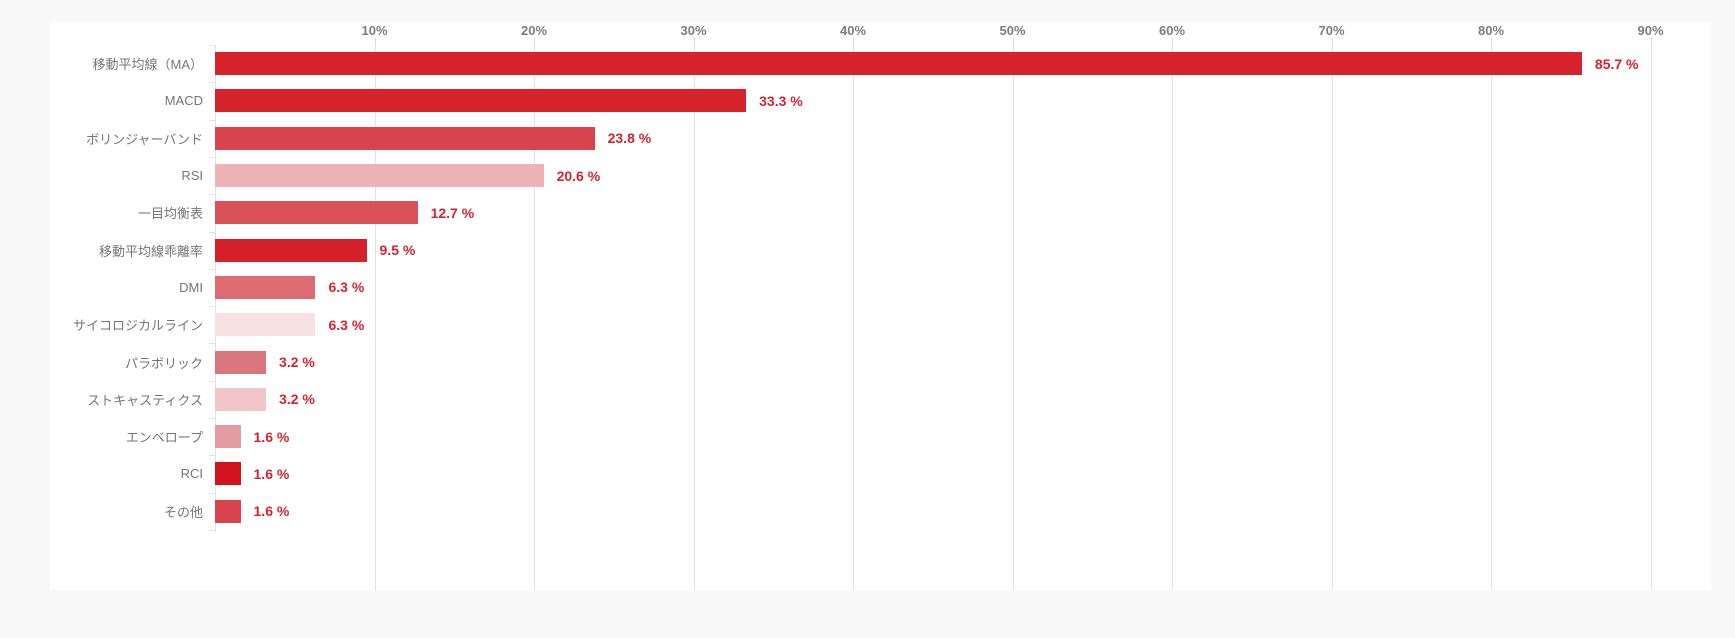 This screenshot has height=638, width=1735. Describe the element at coordinates (1012, 30) in the screenshot. I see `x-tick-label: 50%` at that location.